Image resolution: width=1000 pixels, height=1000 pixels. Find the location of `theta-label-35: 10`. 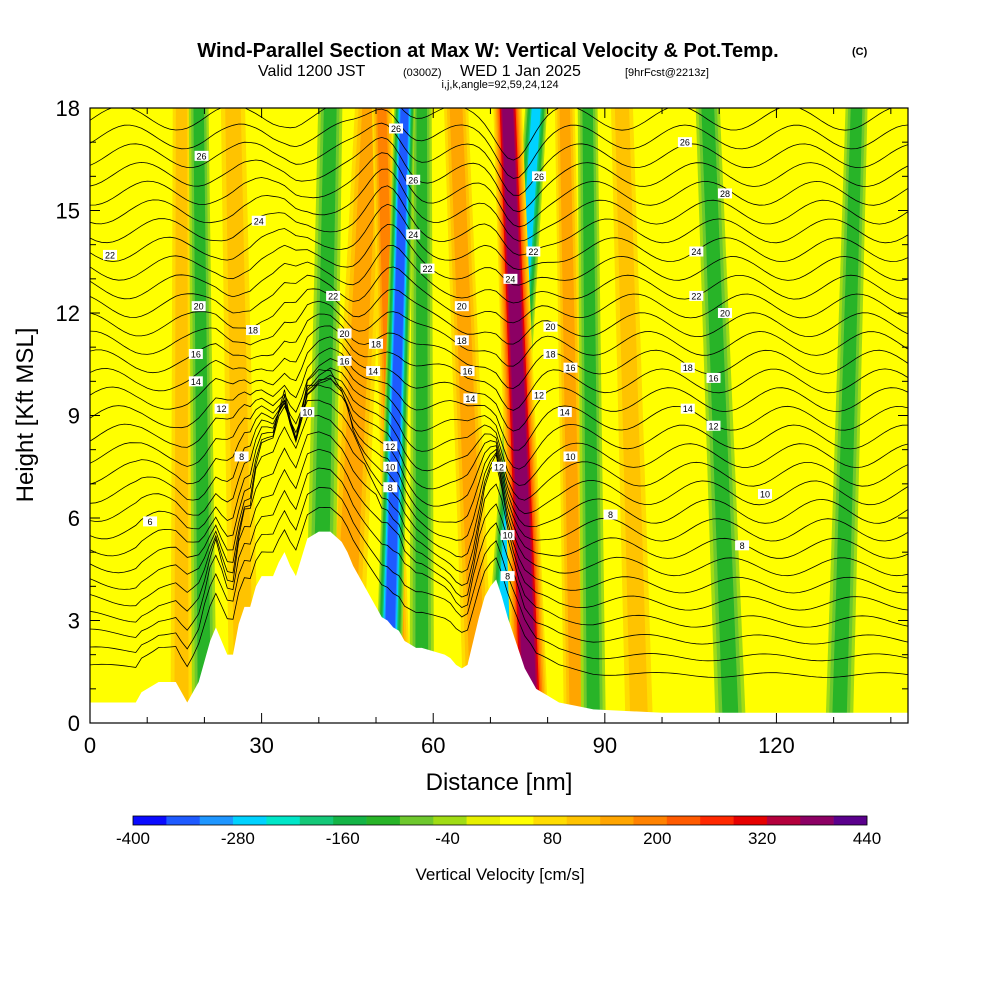

theta-label-35: 10 is located at coordinates (570, 456).